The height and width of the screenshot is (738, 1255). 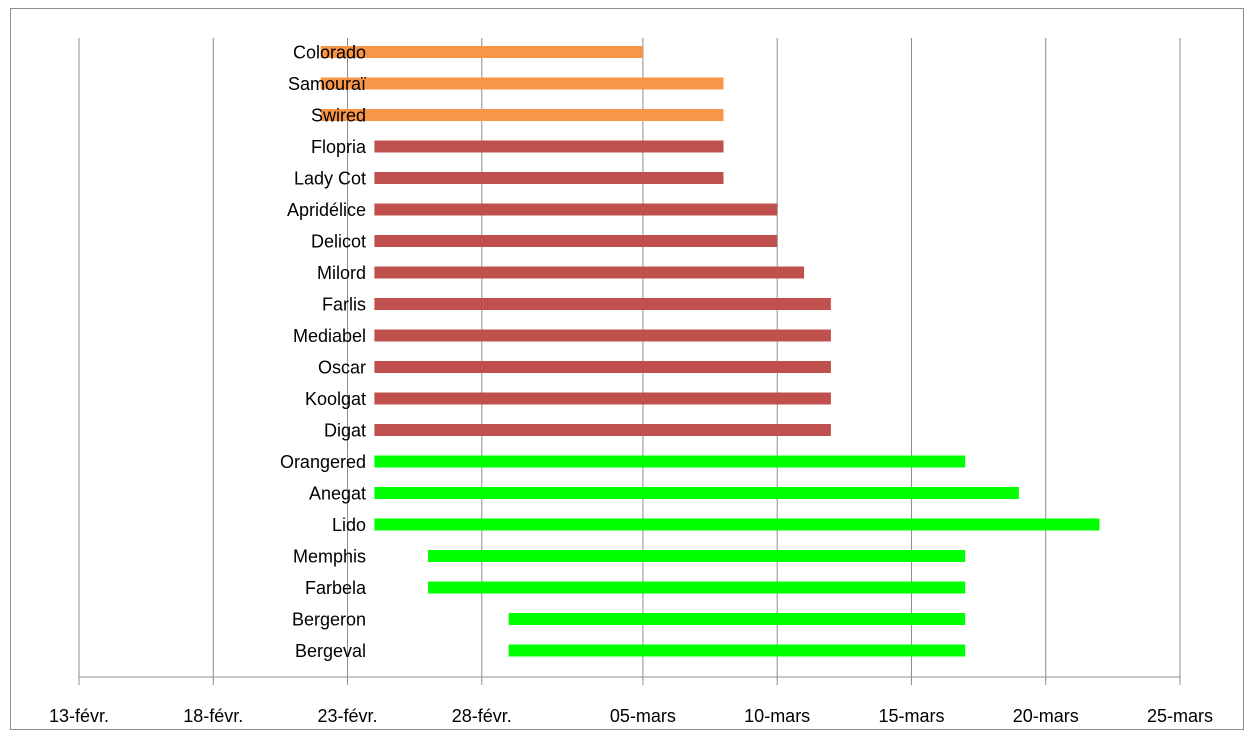 What do you see at coordinates (337, 494) in the screenshot?
I see `category-label: Anegat` at bounding box center [337, 494].